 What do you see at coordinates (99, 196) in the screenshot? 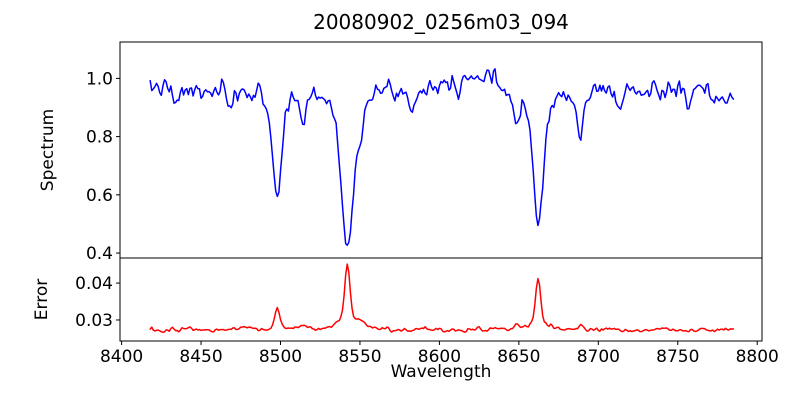
I see `y-axis-tick-label: 0.6` at bounding box center [99, 196].